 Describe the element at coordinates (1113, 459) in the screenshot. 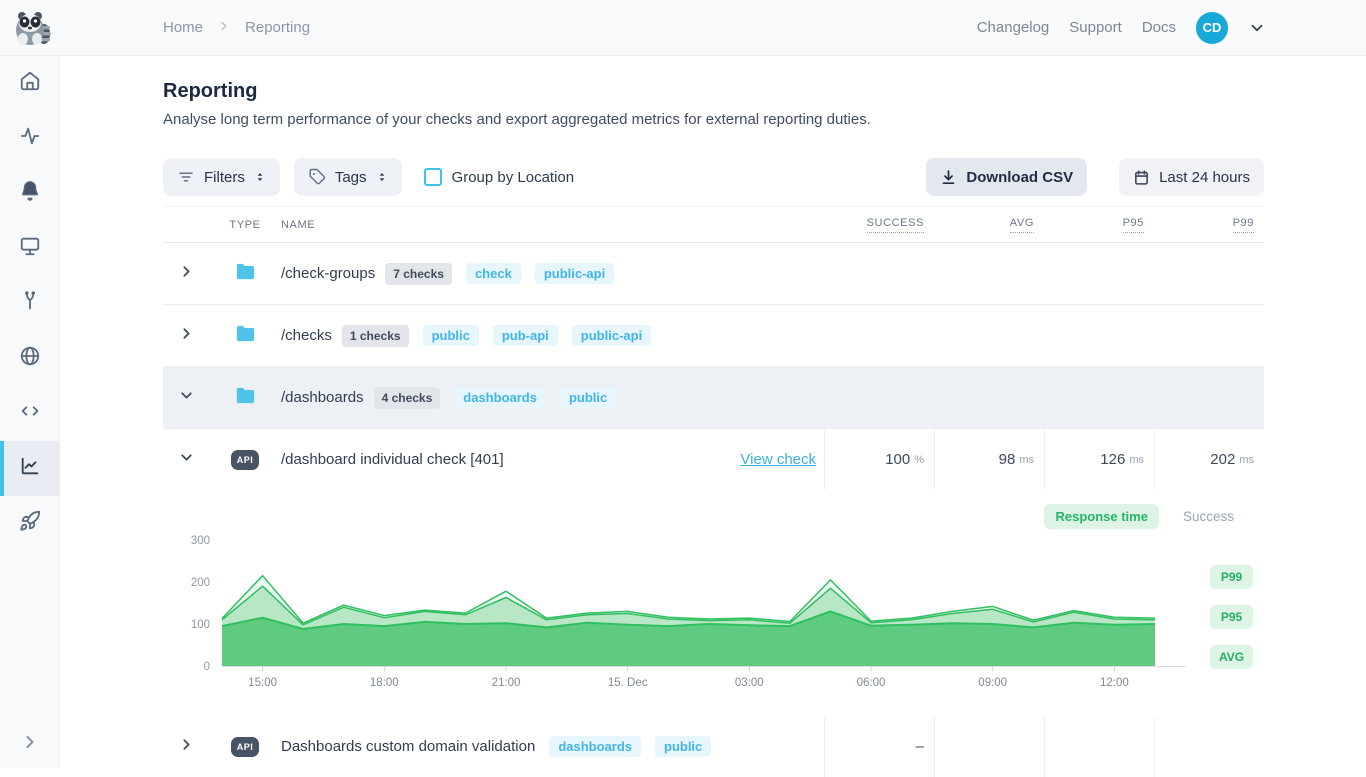

I see `metric-value: 126` at that location.